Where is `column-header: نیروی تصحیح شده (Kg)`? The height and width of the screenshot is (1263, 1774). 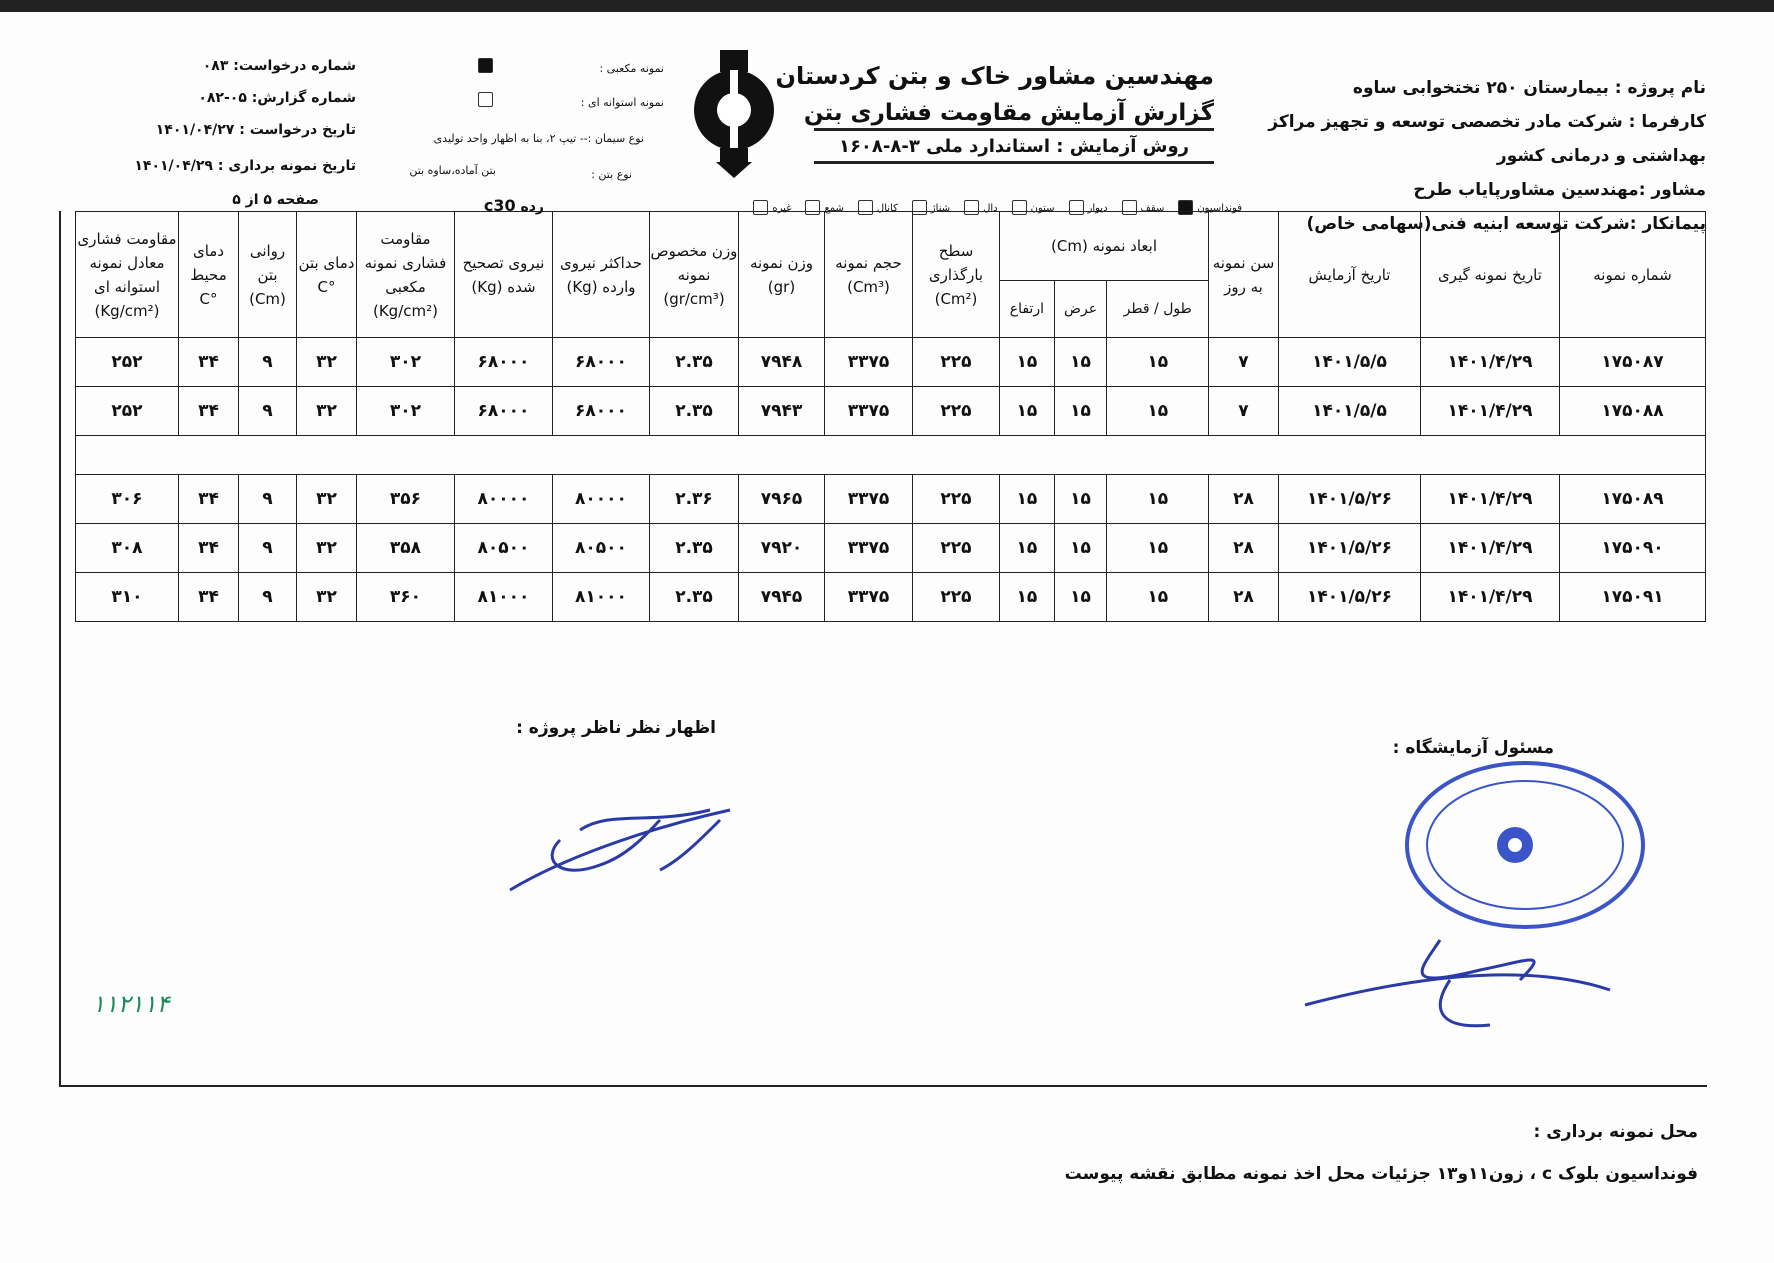 column-header: نیروی تصحیح شده (Kg) is located at coordinates (503, 274).